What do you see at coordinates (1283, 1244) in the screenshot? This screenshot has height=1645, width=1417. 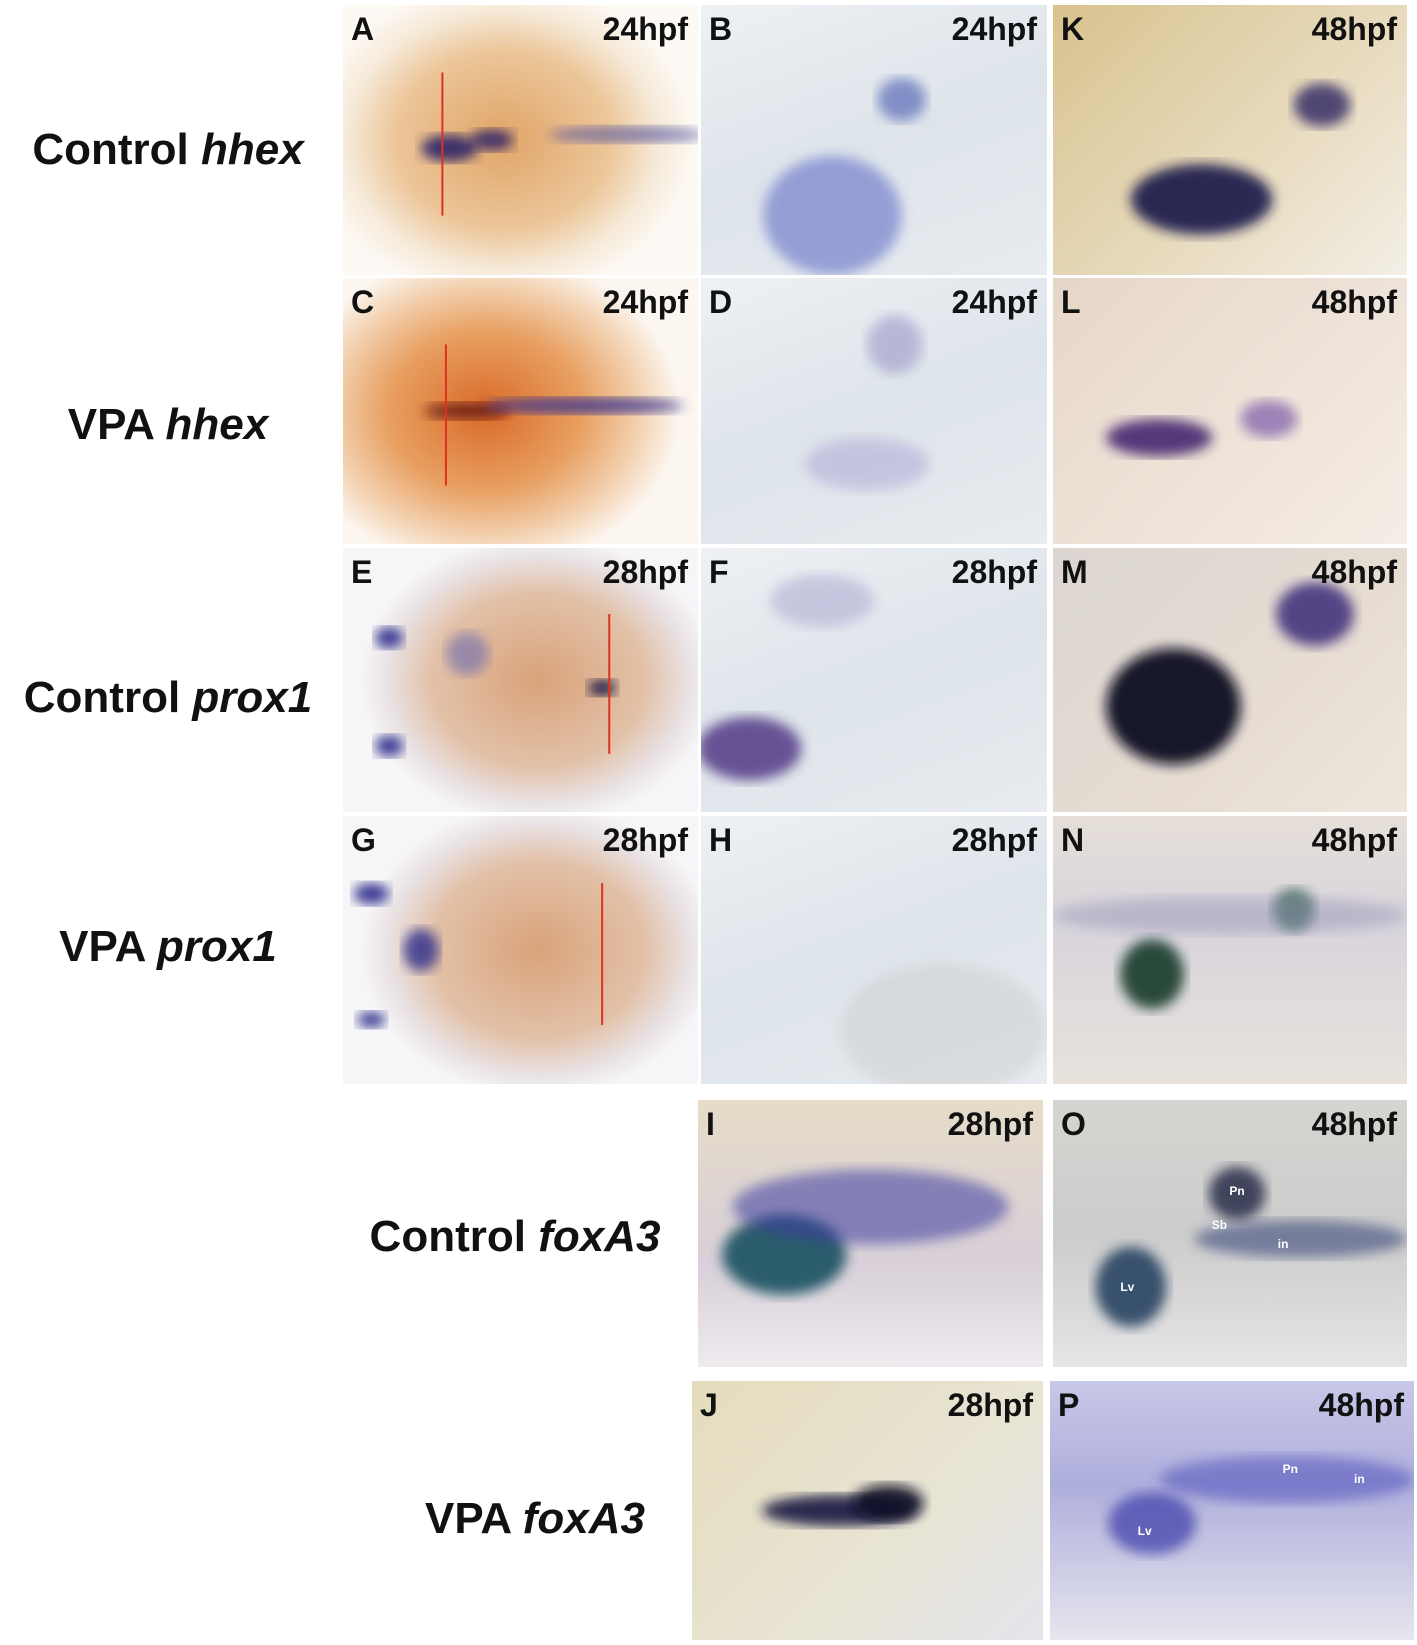 I see `region-label: in` at bounding box center [1283, 1244].